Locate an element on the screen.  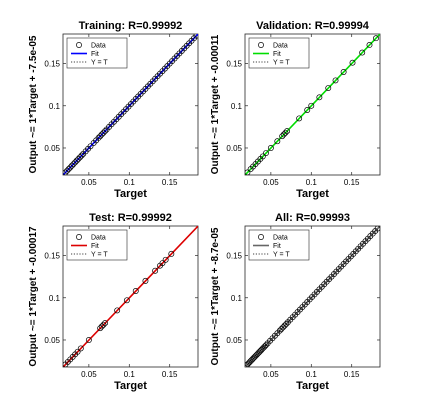
fit-line-validation is located at coordinates (312, 104).